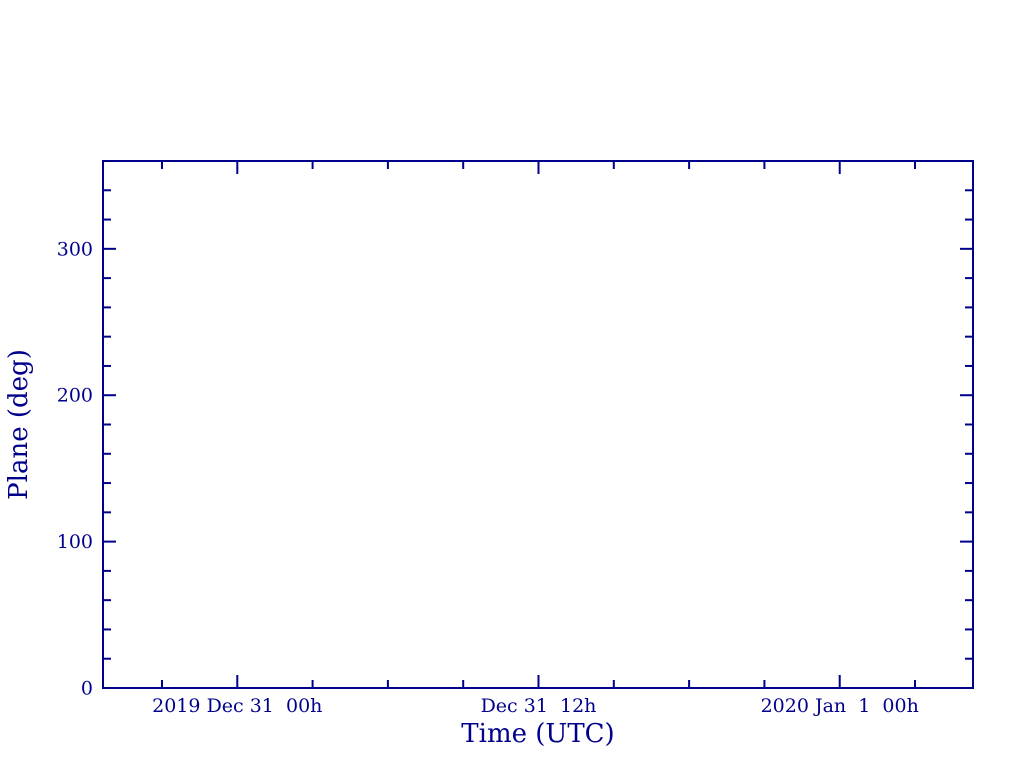 Image resolution: width=1024 pixels, height=768 pixels. I want to click on y-tick-label: 100, so click(75, 542).